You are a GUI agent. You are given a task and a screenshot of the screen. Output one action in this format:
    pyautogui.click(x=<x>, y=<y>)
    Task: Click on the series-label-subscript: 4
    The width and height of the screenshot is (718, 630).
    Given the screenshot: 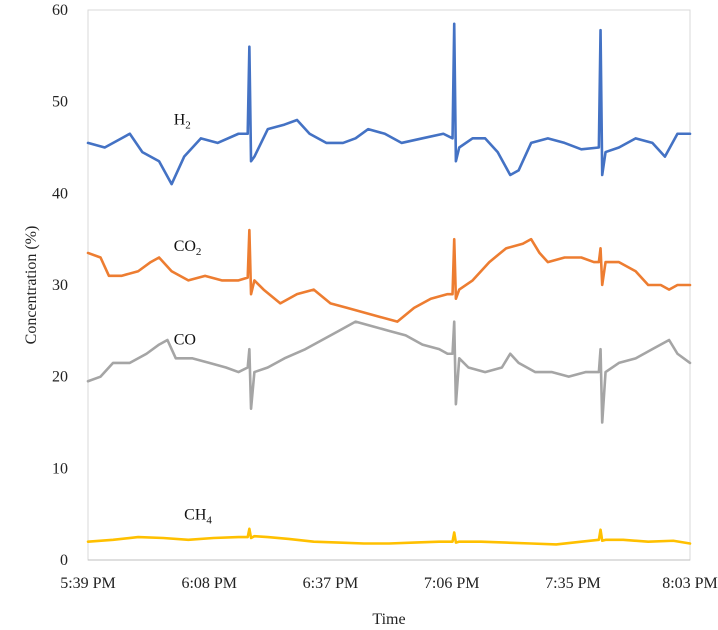 What is the action you would take?
    pyautogui.click(x=209, y=521)
    